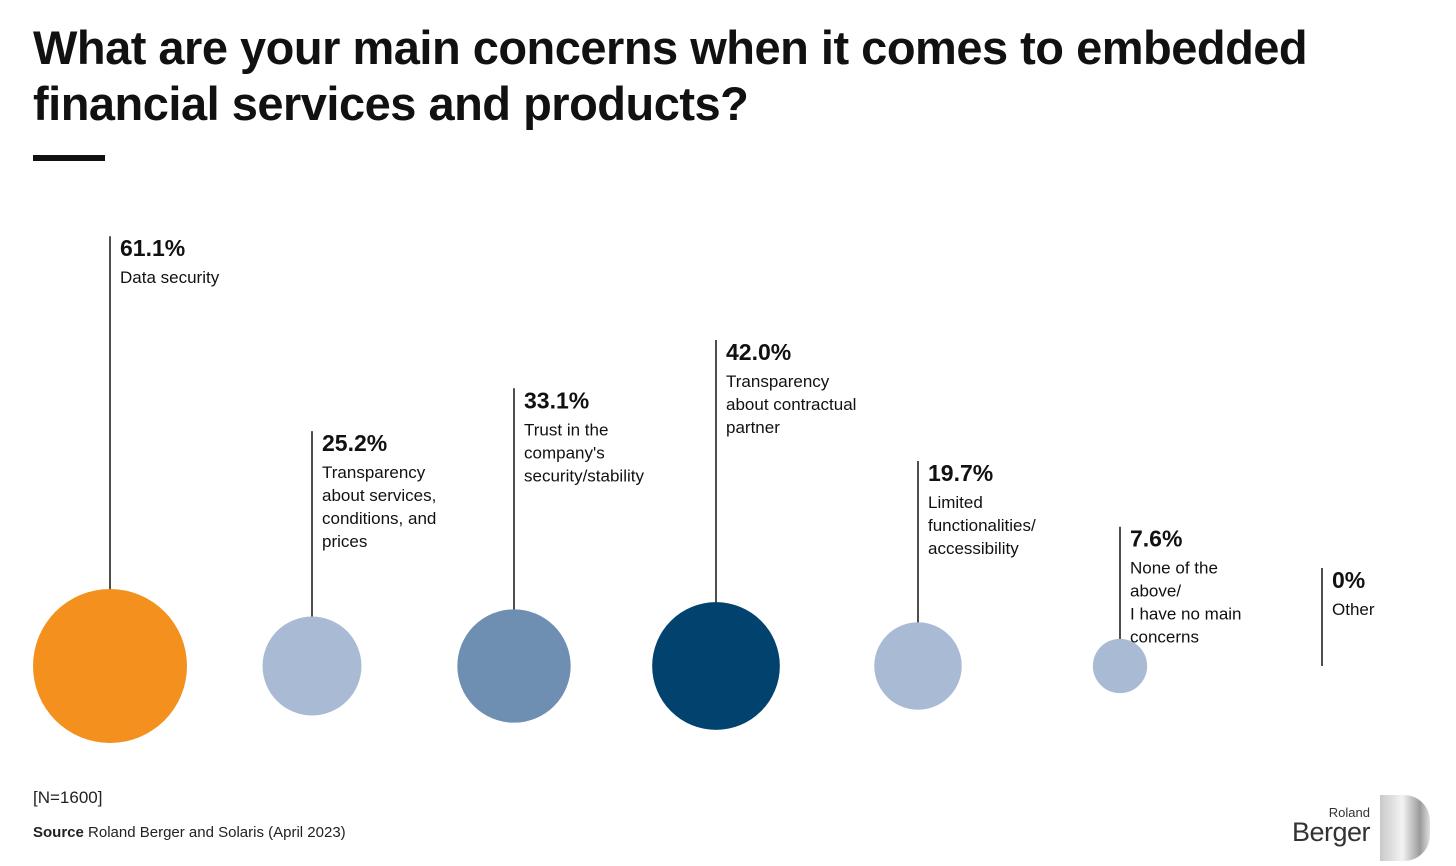 This screenshot has width=1456, height=866. What do you see at coordinates (379, 495) in the screenshot?
I see `category-label: about services,` at bounding box center [379, 495].